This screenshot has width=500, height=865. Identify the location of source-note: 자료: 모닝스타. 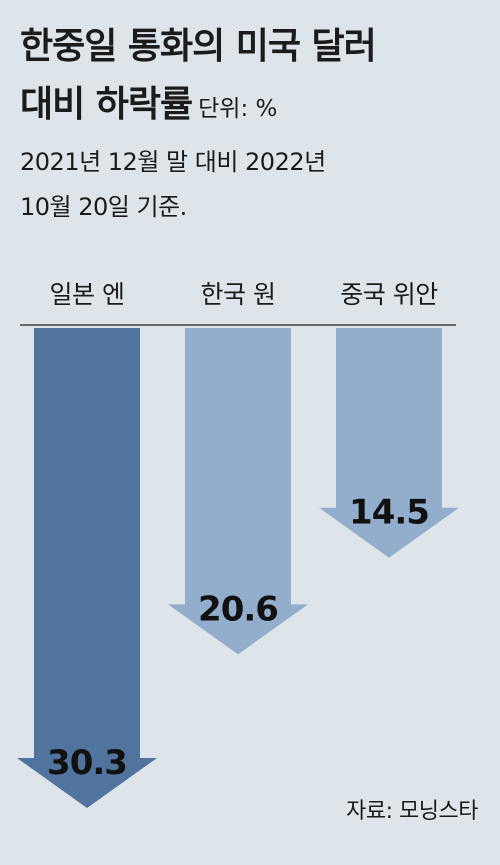
(412, 811).